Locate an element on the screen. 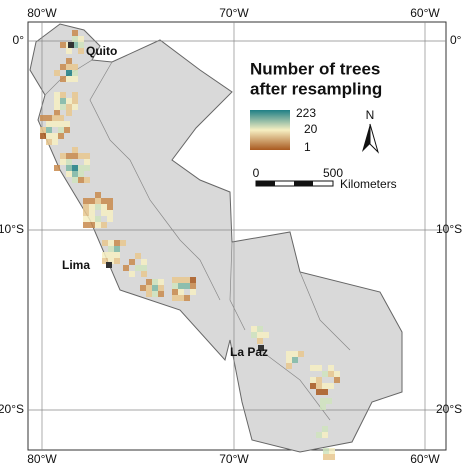 This screenshot has height=473, width=474. legend-tick: 1 is located at coordinates (307, 147).